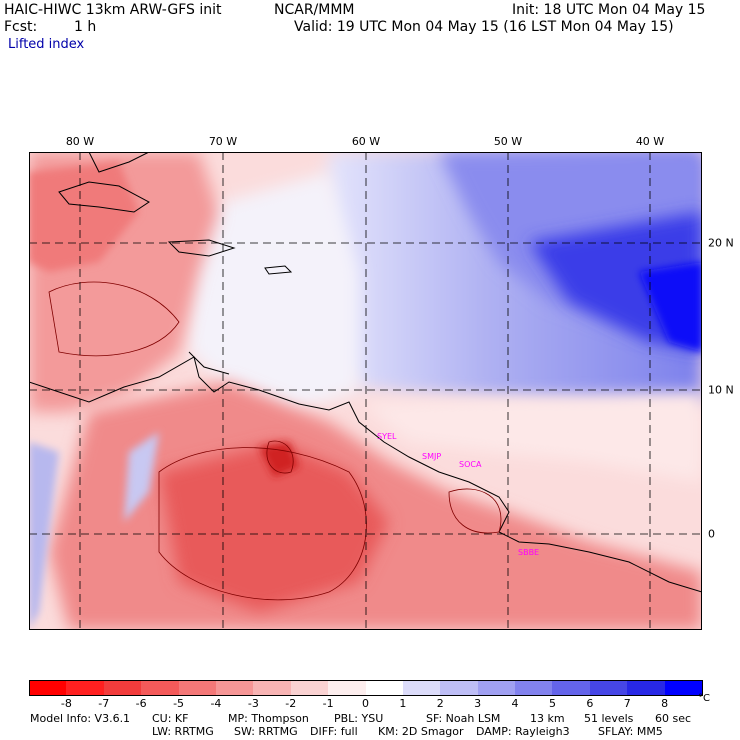  I want to click on colorbar-tick-label: -3, so click(253, 703).